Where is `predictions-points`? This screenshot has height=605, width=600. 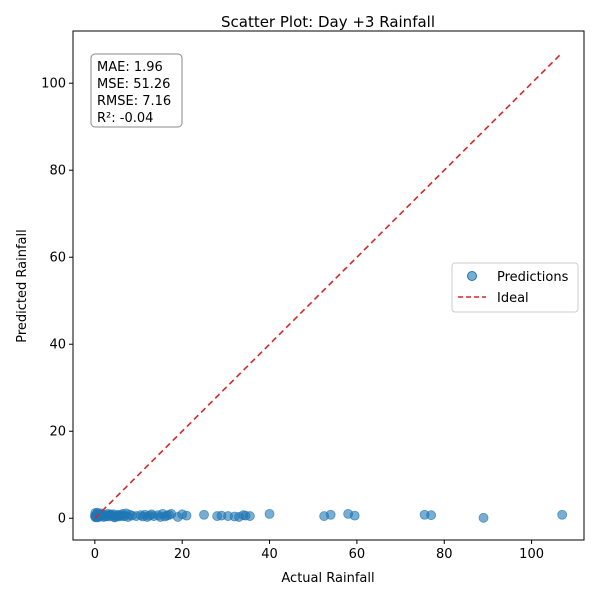
predictions-points is located at coordinates (328, 515).